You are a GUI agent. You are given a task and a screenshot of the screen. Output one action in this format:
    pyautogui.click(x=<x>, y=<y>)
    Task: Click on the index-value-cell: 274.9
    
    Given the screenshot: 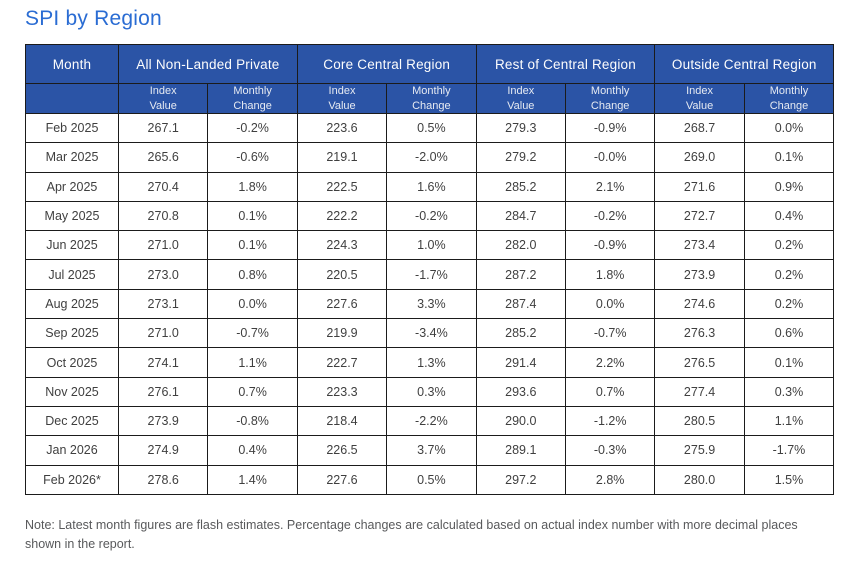 What is the action you would take?
    pyautogui.click(x=163, y=450)
    